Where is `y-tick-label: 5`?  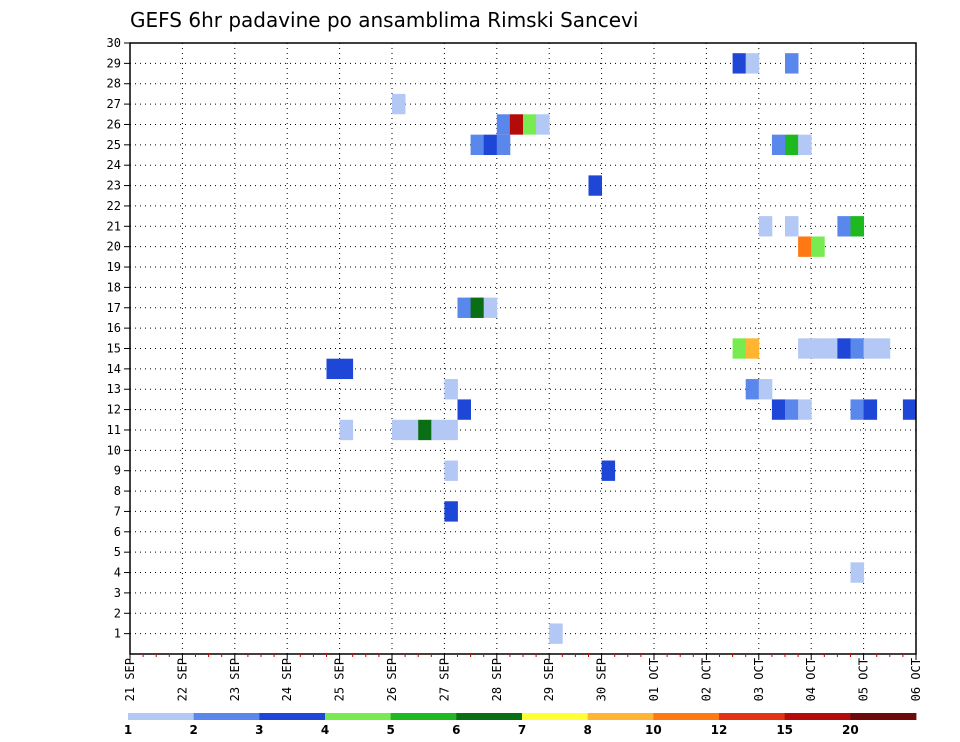
y-tick-label: 5 is located at coordinates (117, 552).